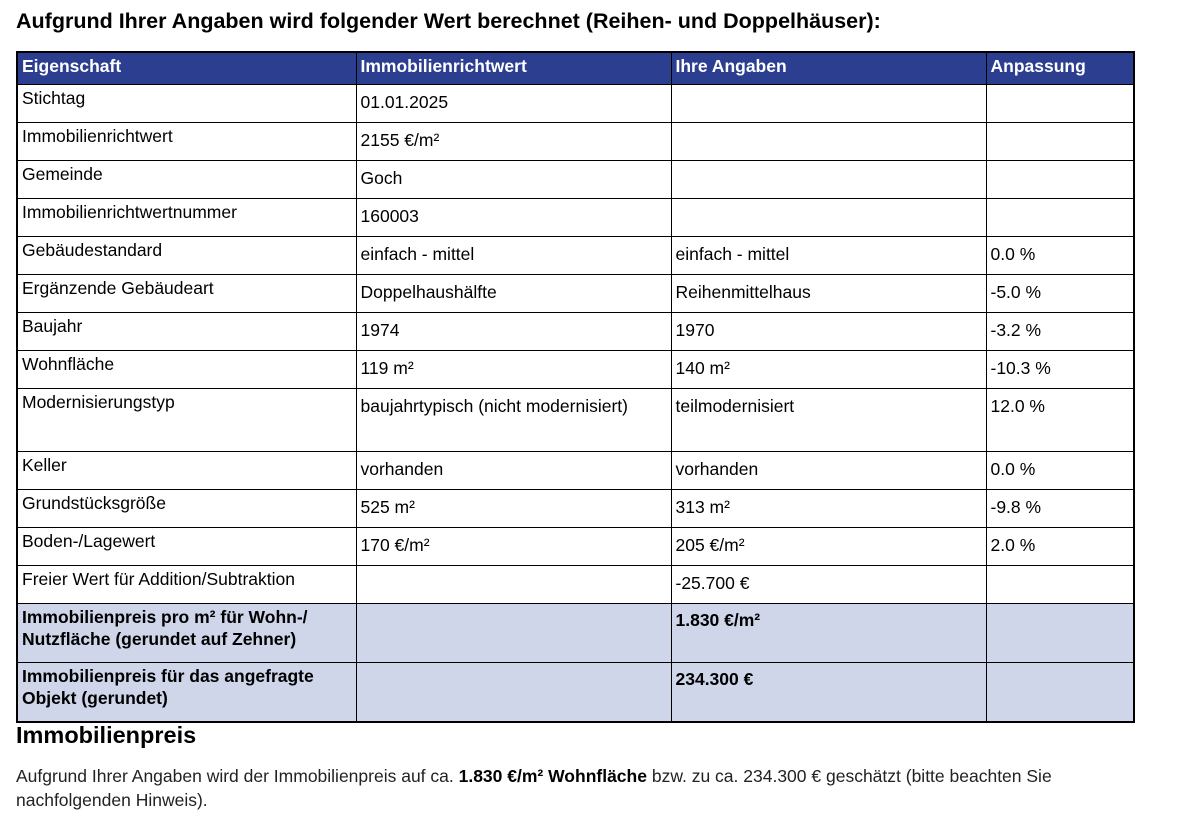 This screenshot has width=1186, height=819. I want to click on table-row: Immobilienrichtwert 2155 €/m², so click(575, 141).